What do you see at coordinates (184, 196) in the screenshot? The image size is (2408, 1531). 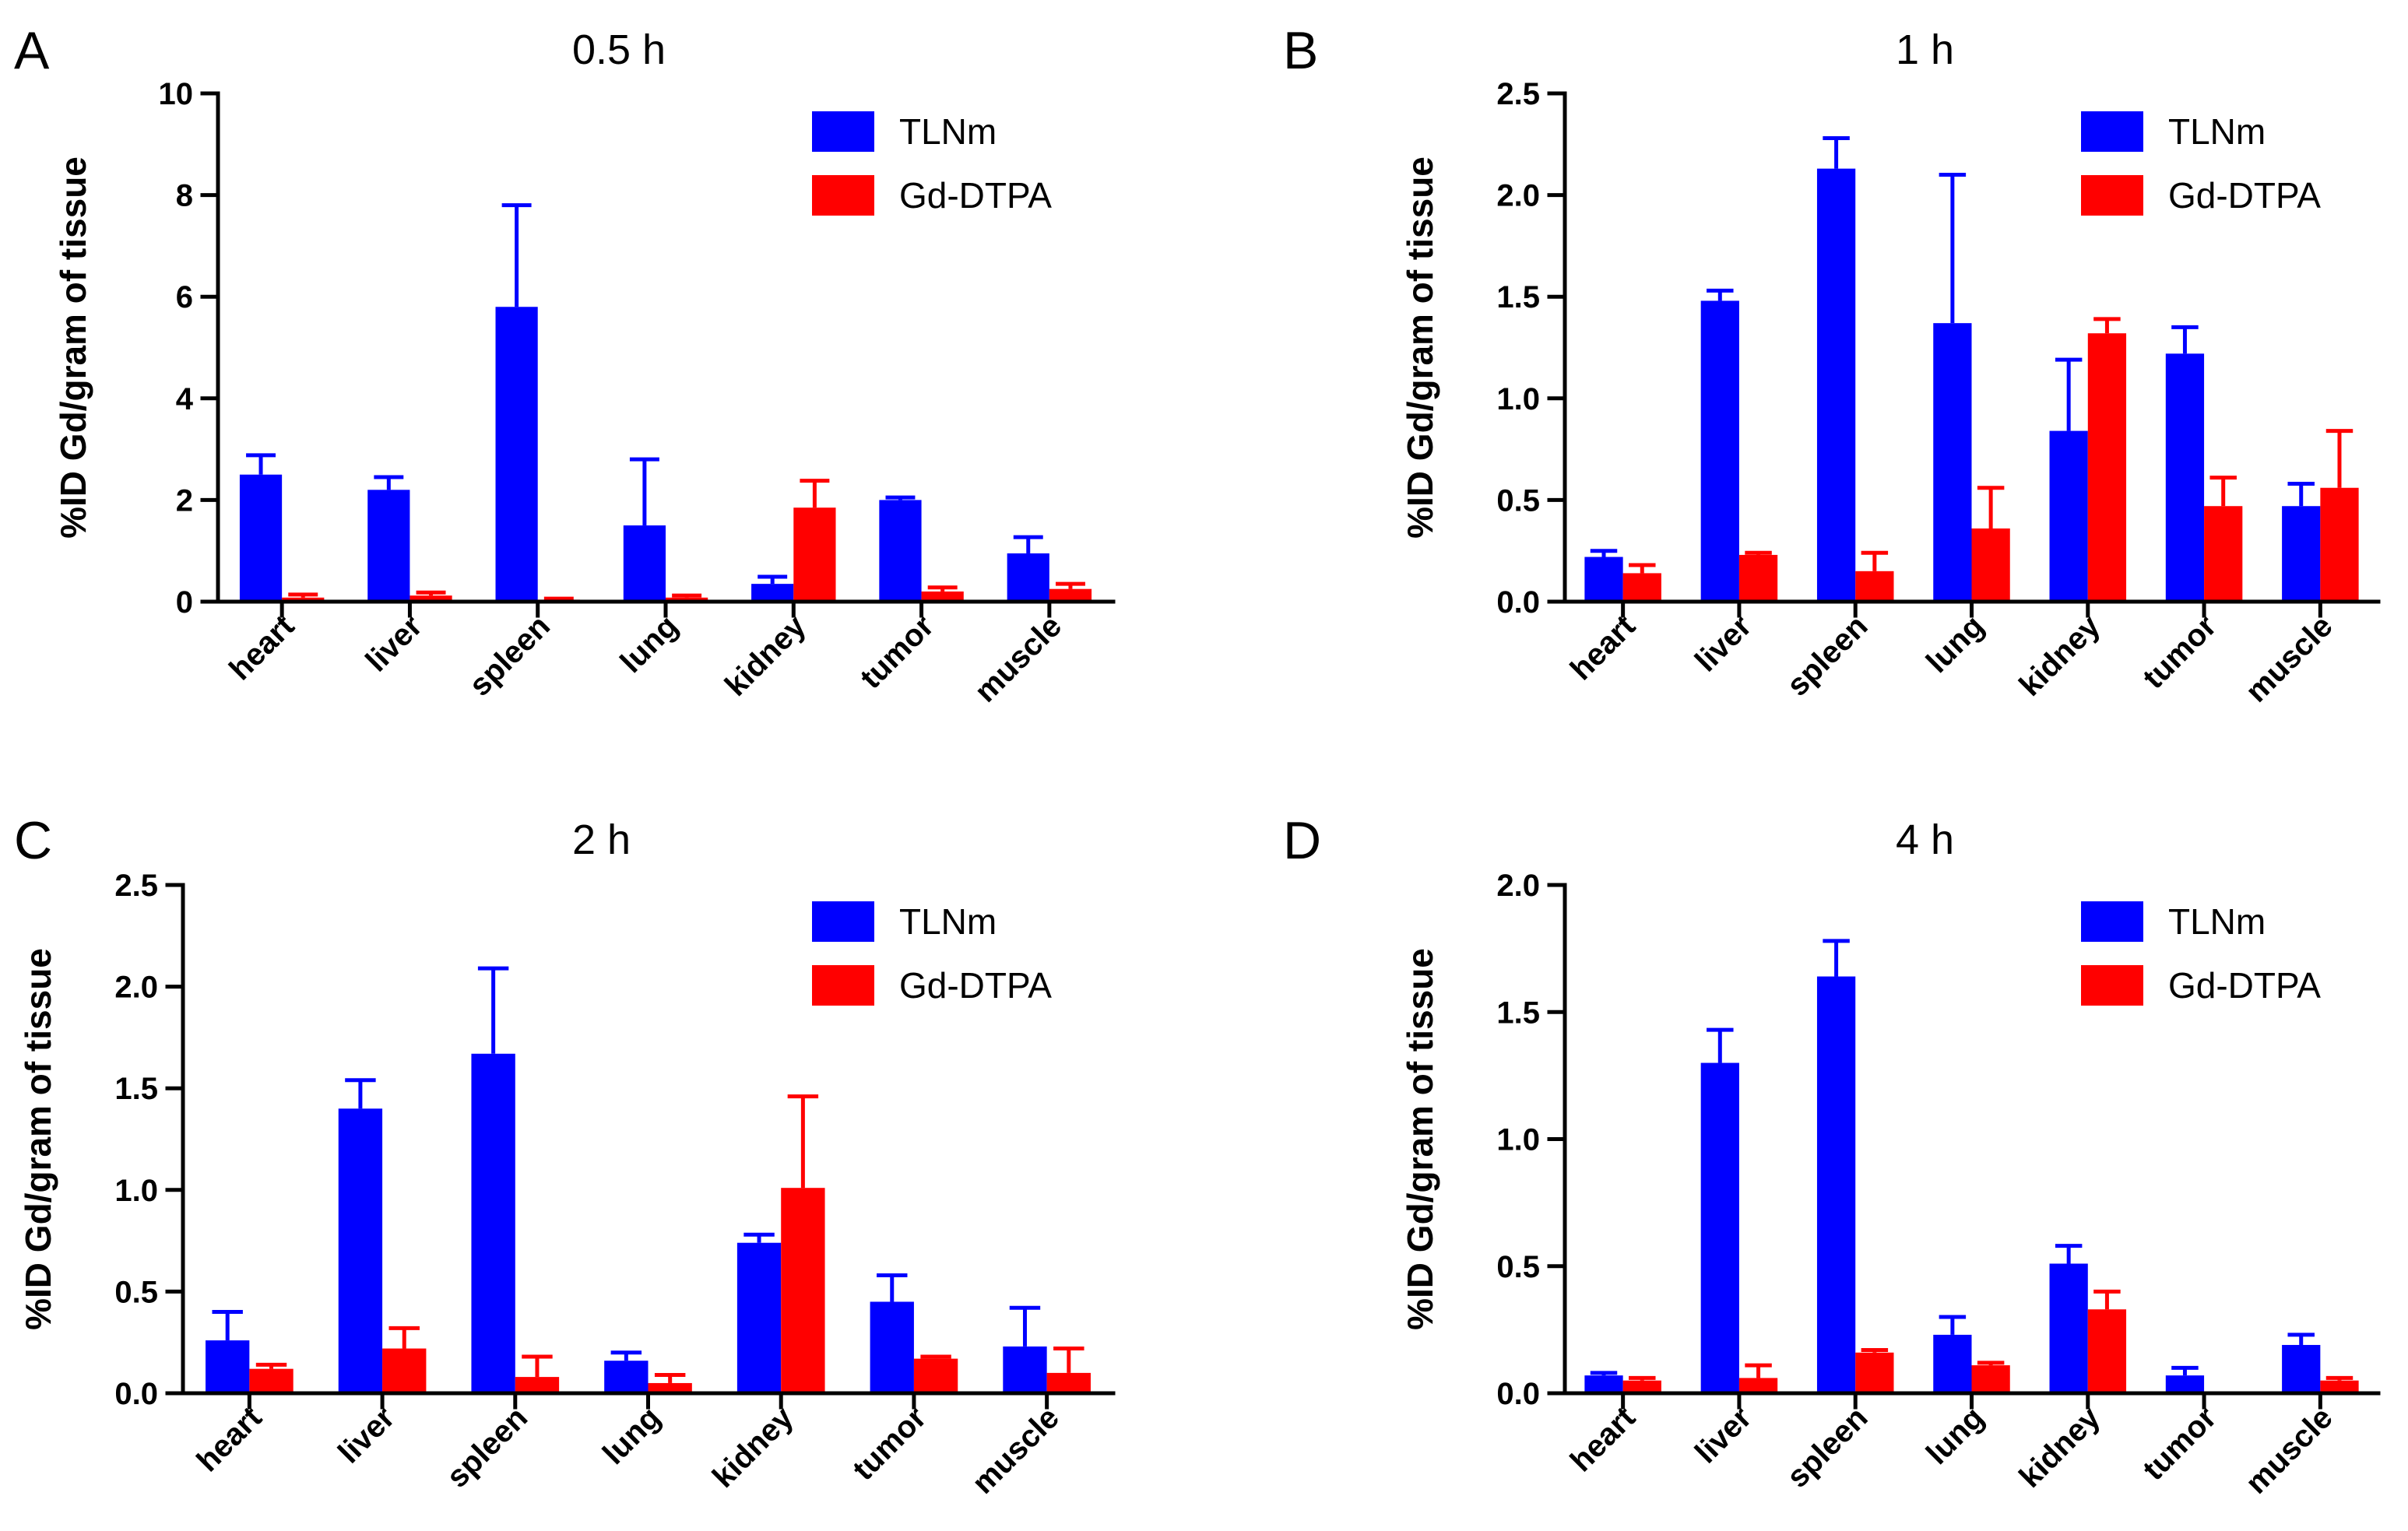 I see `y-tick-label: 8` at bounding box center [184, 196].